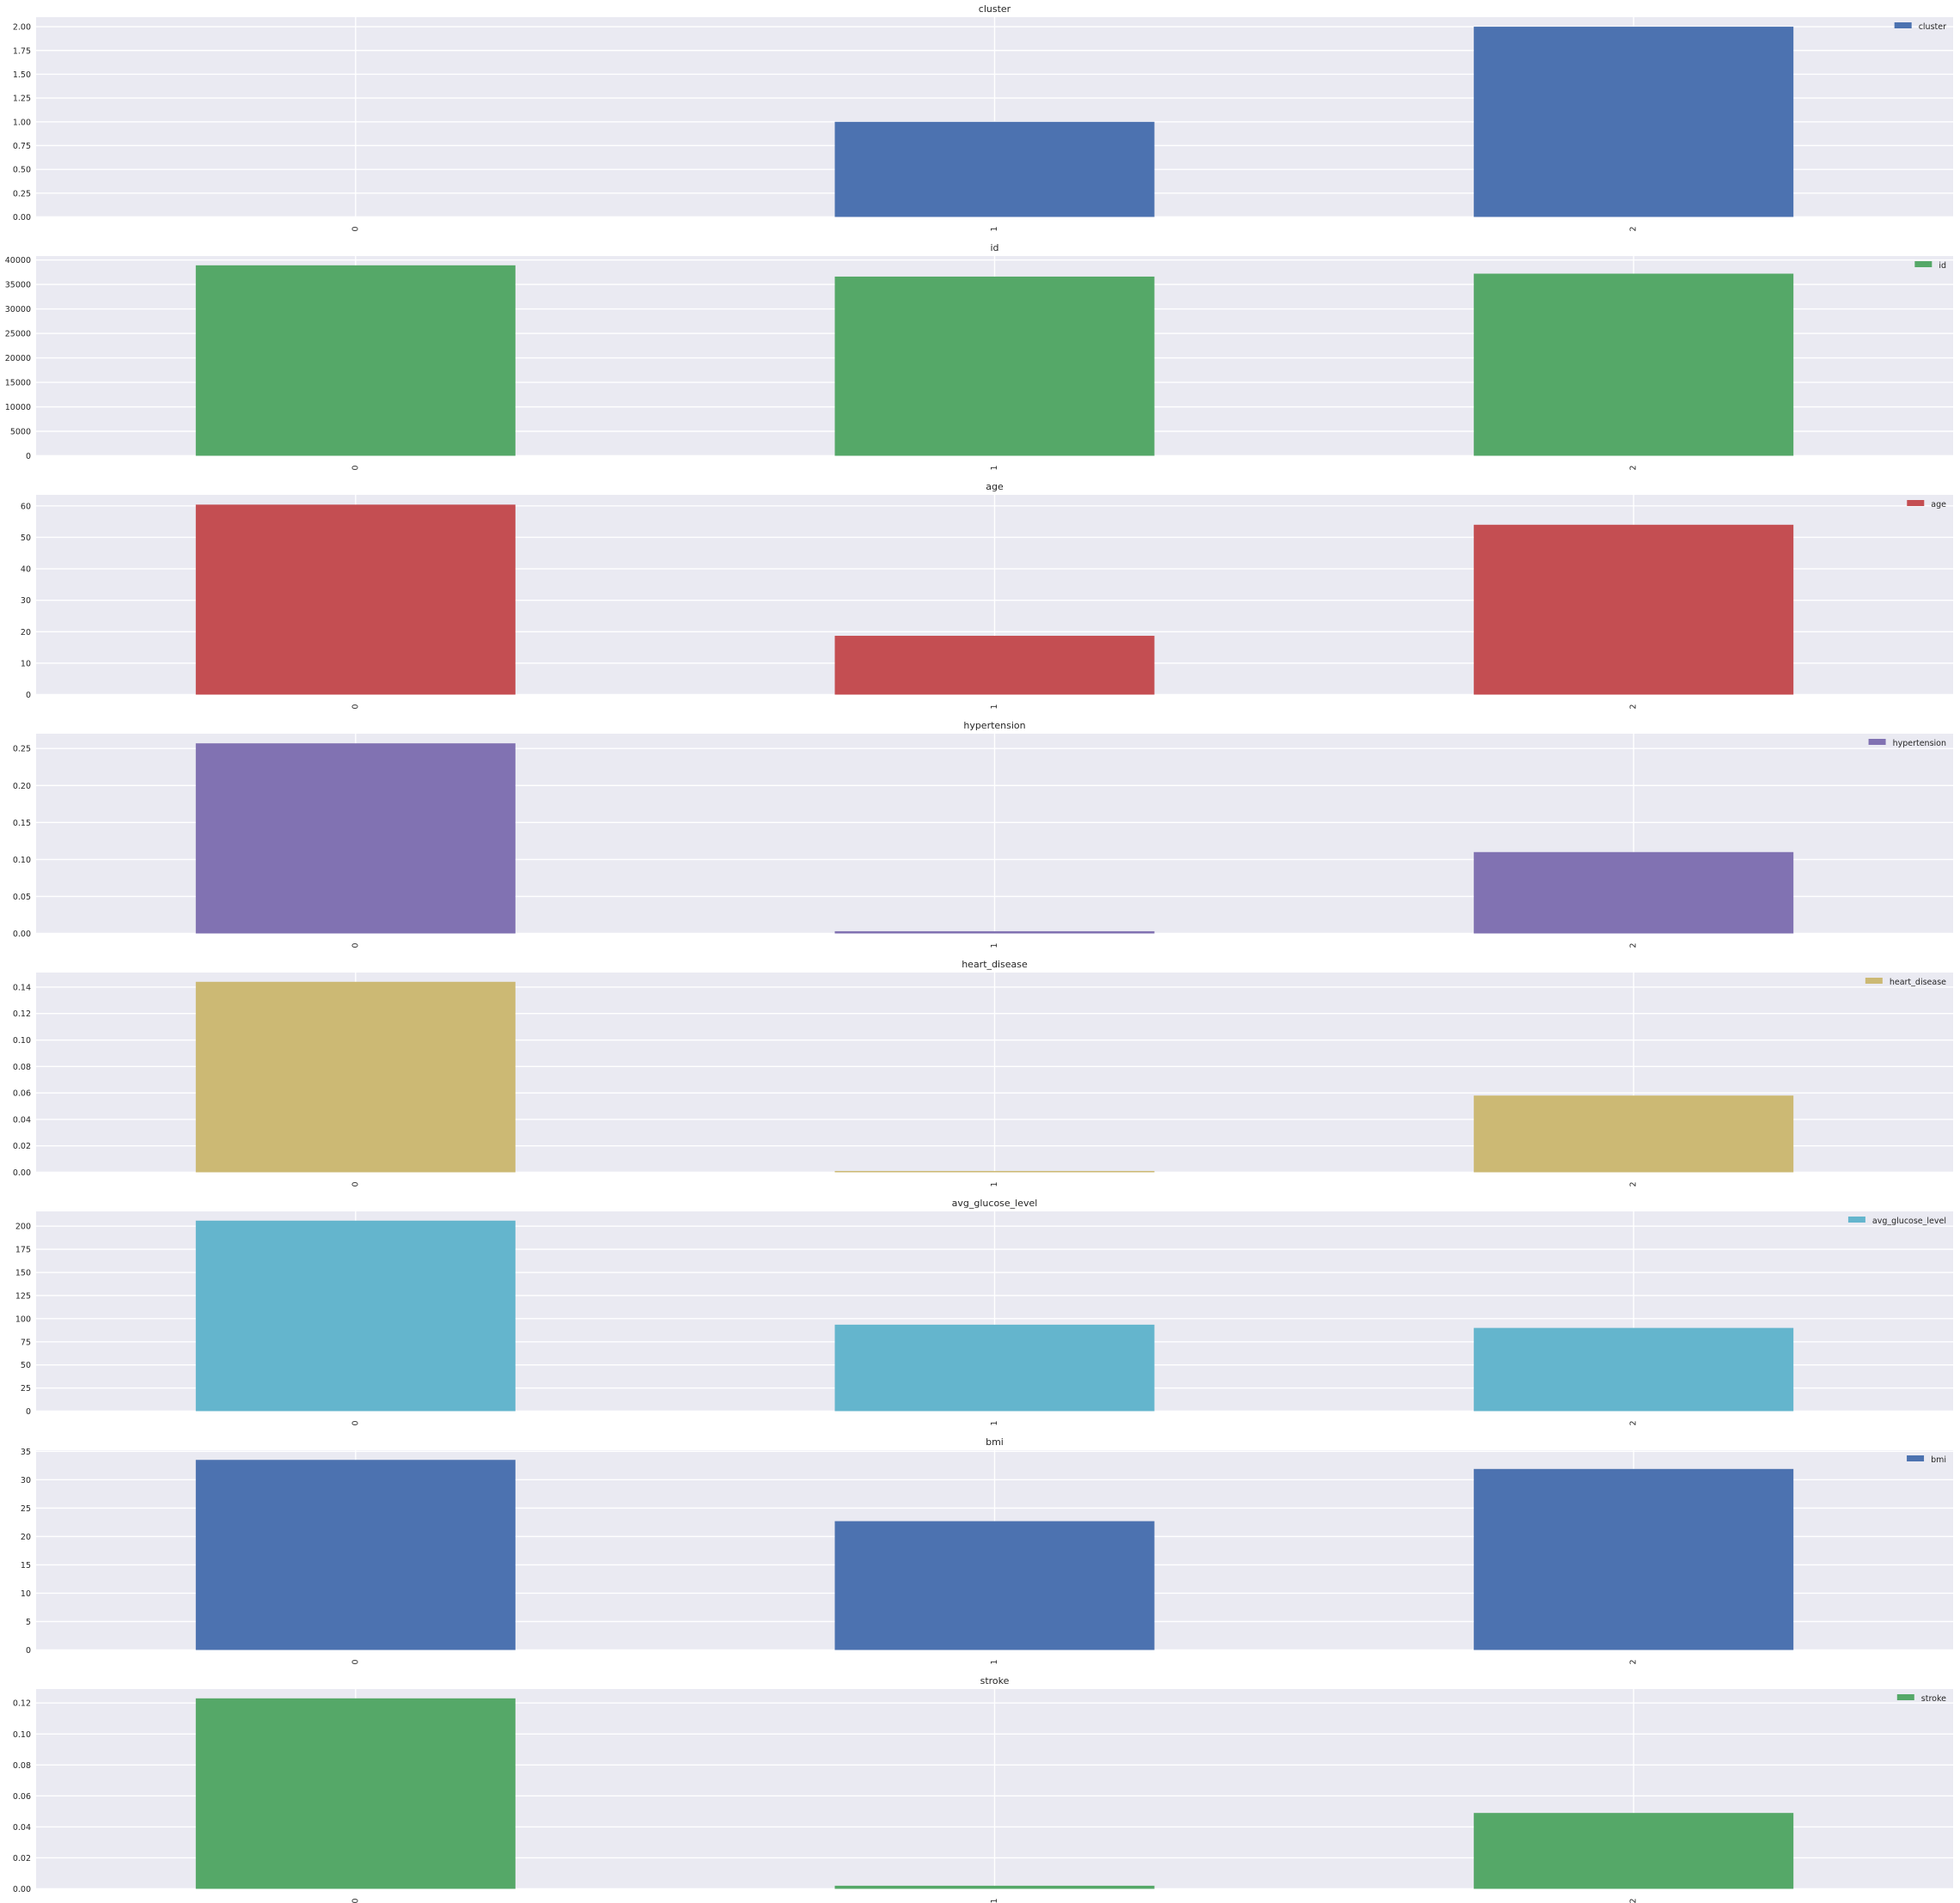  I want to click on legend: bmi, so click(1927, 1460).